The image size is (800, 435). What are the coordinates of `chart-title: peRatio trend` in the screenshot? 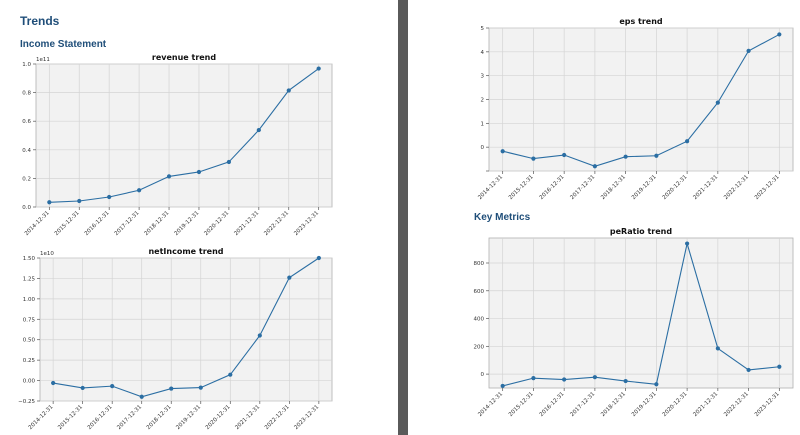 It's located at (641, 231).